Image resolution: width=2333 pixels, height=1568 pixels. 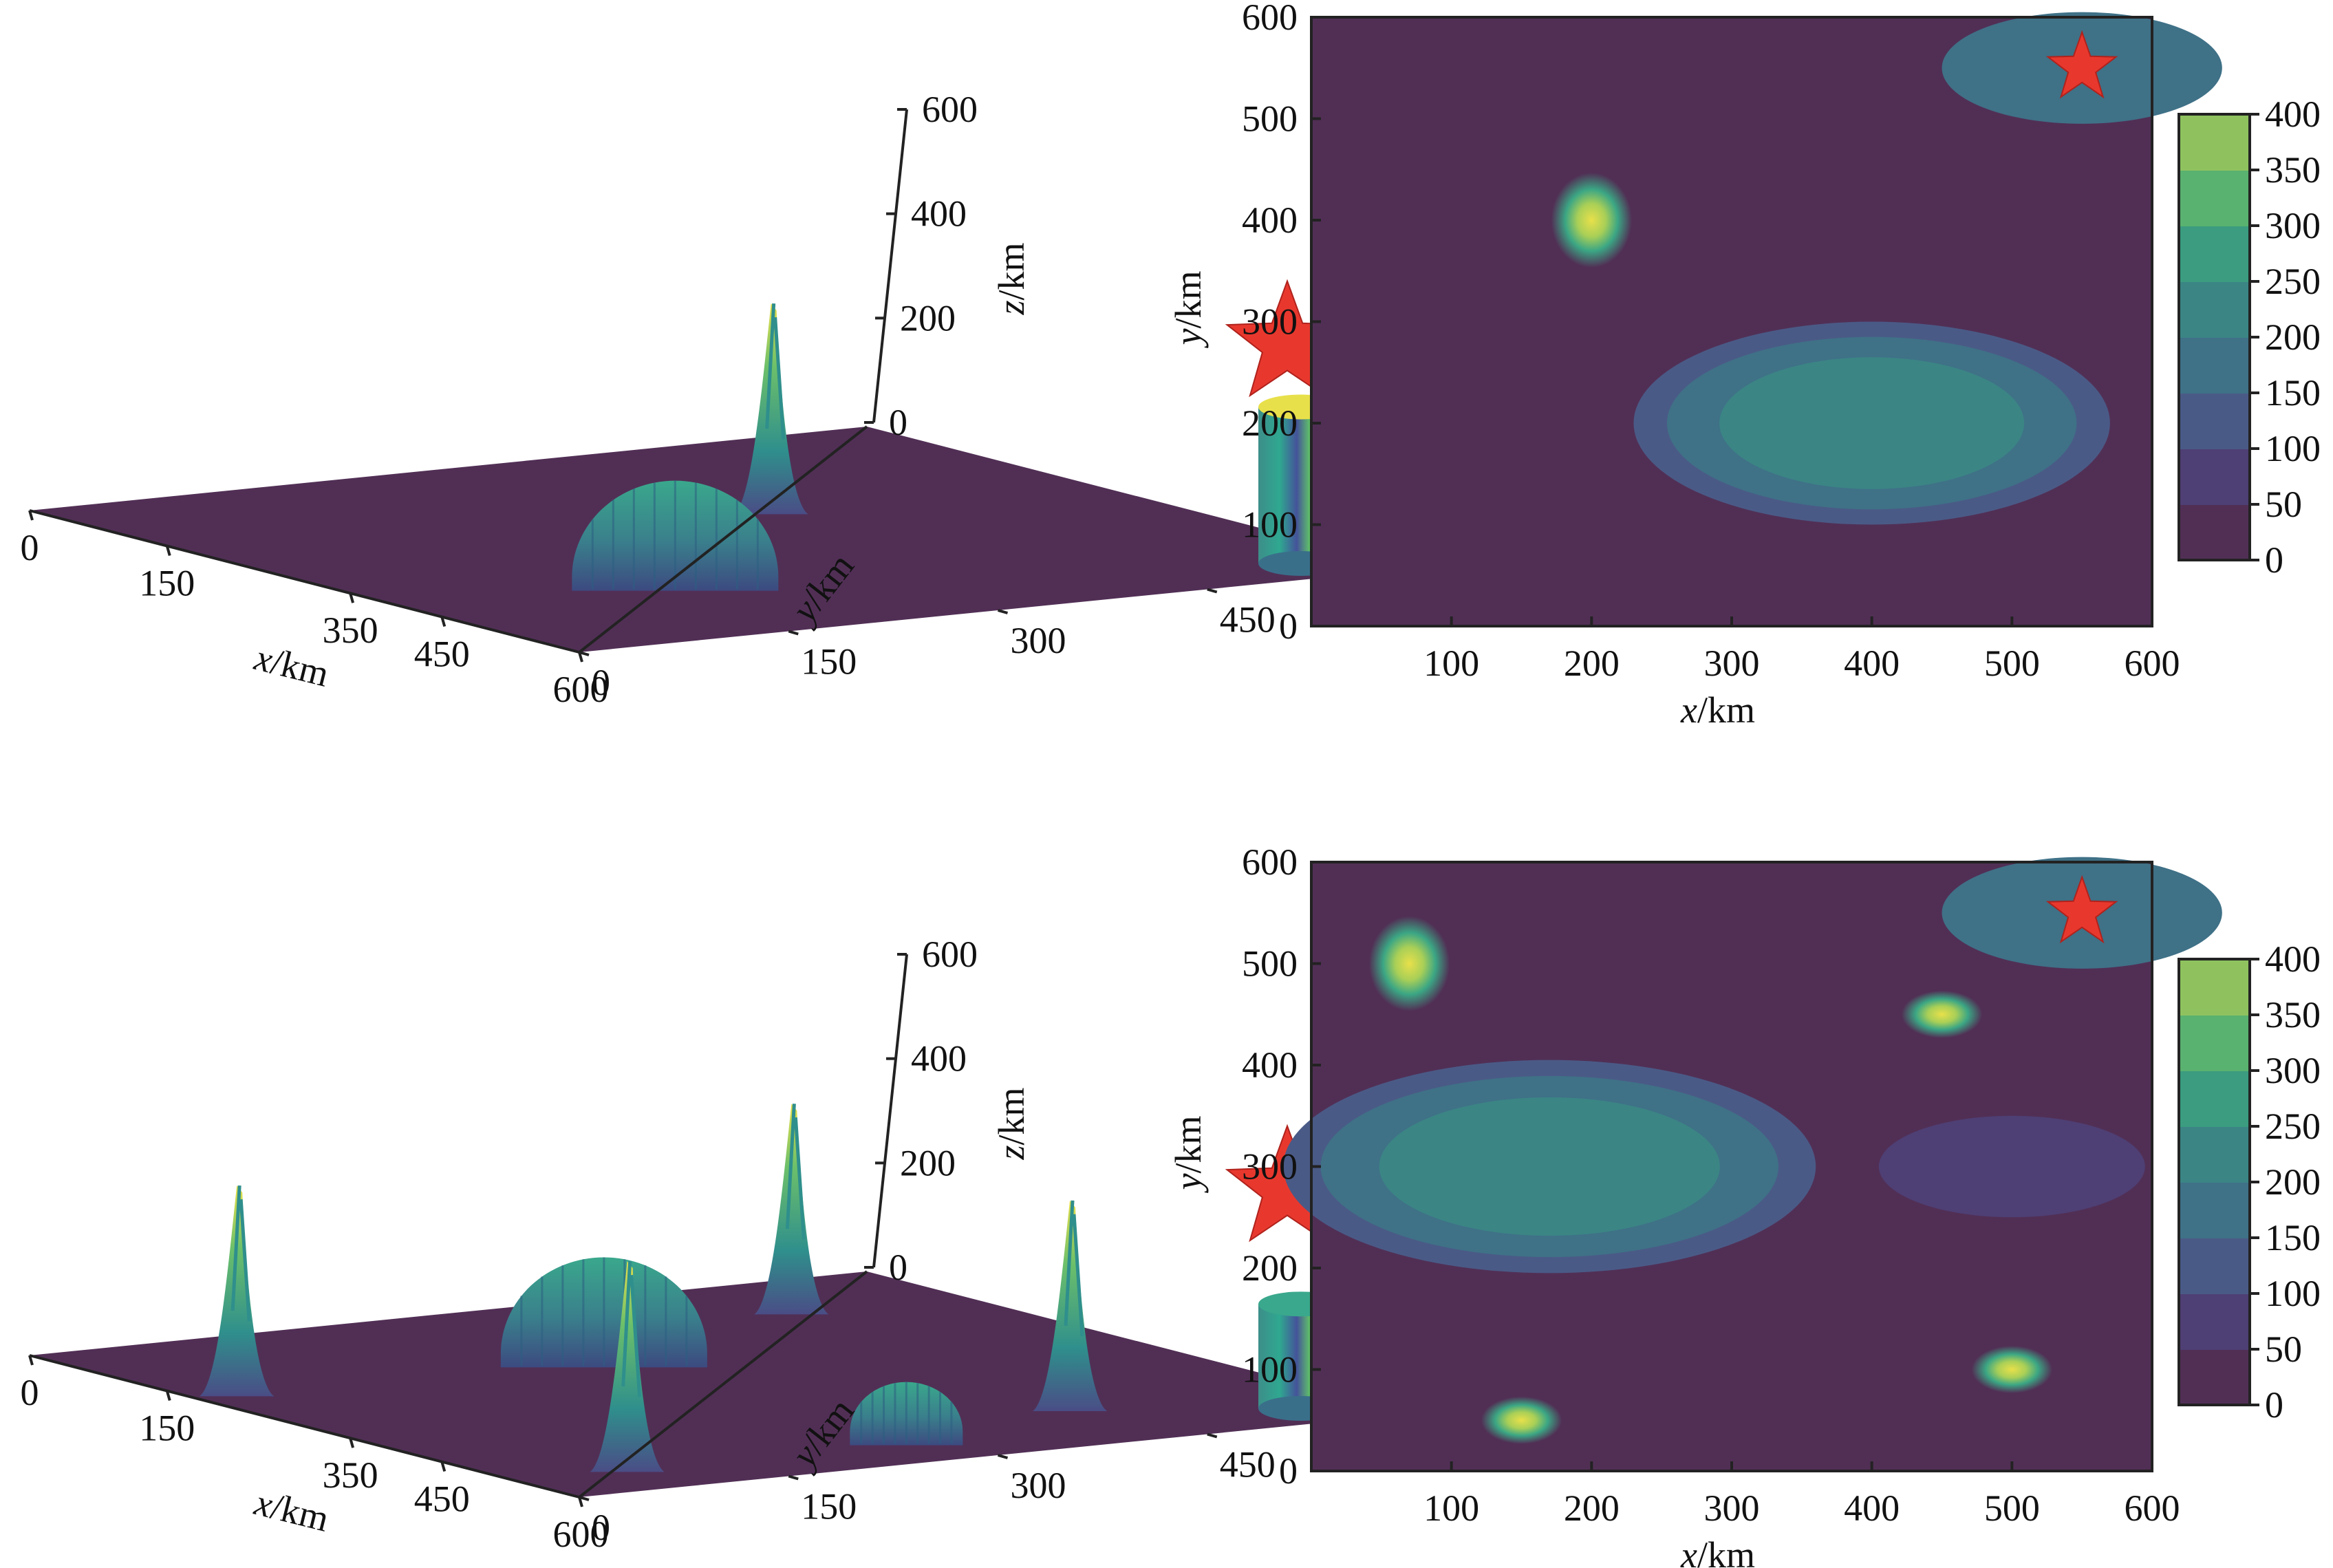 What do you see at coordinates (167, 583) in the screenshot?
I see `x-tick-label: 150` at bounding box center [167, 583].